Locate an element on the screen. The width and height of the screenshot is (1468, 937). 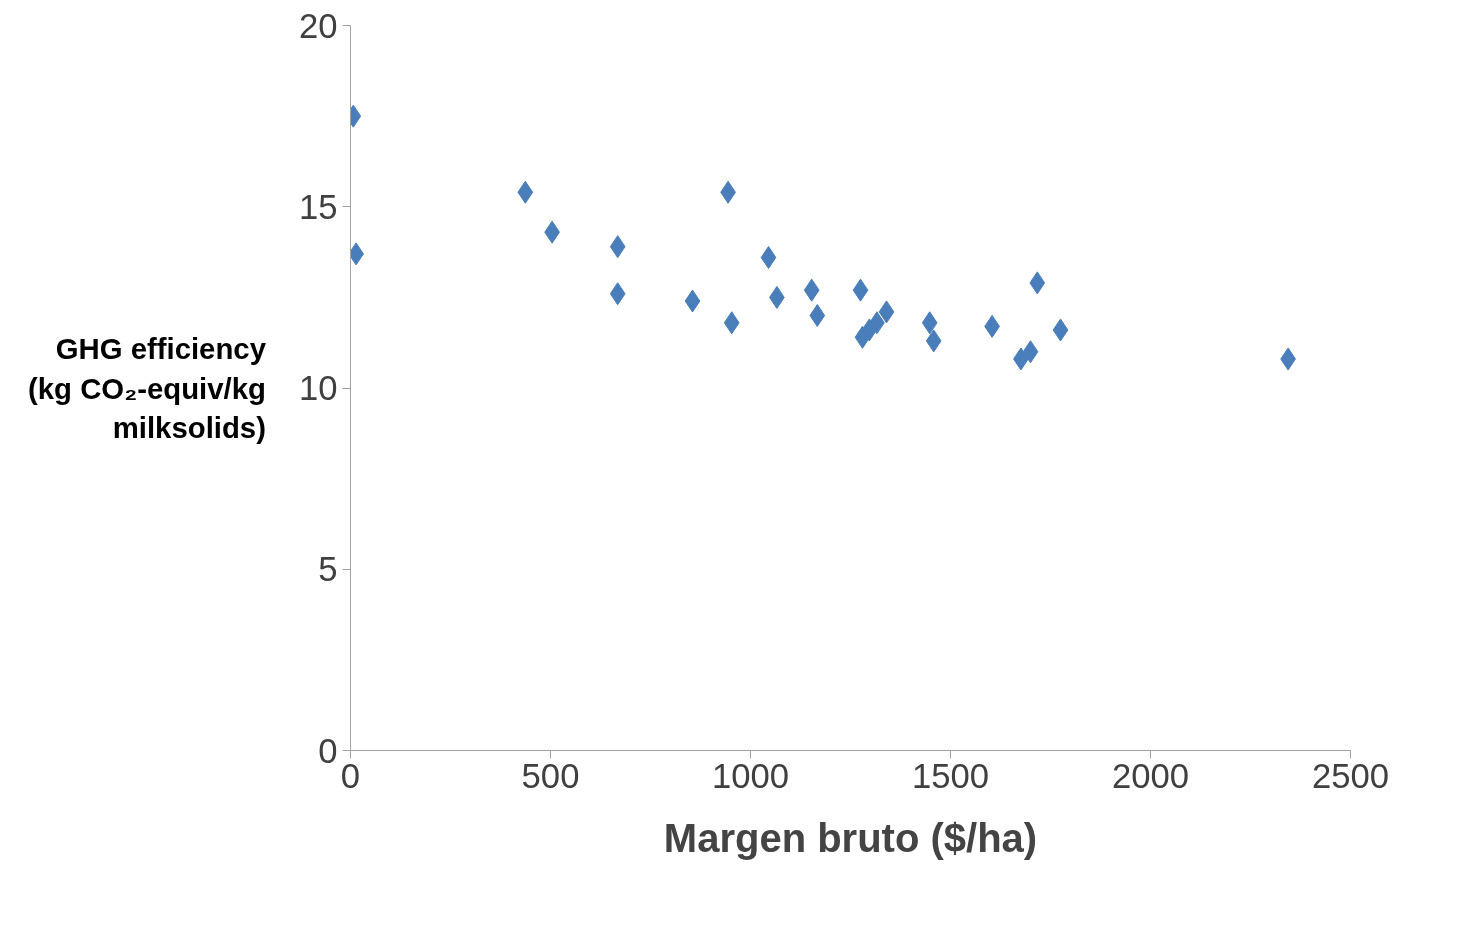
y-axis-title: GHG efficiency (kg CO₂-equiv/kg milksolids) is located at coordinates (147, 388).